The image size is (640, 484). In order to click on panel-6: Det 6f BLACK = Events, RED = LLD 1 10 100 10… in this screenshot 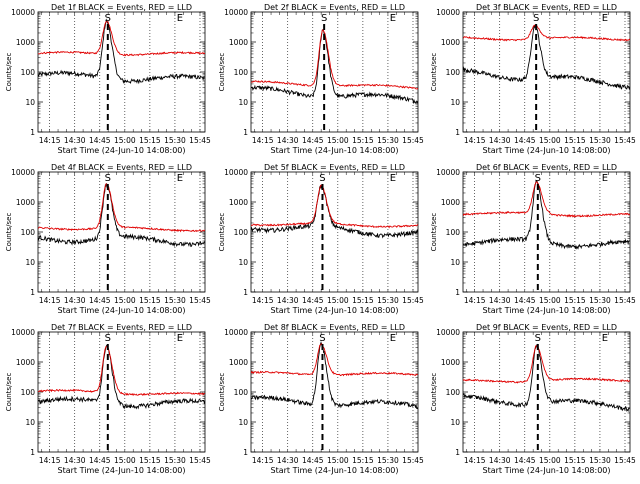, I will do `click(533, 239)`.